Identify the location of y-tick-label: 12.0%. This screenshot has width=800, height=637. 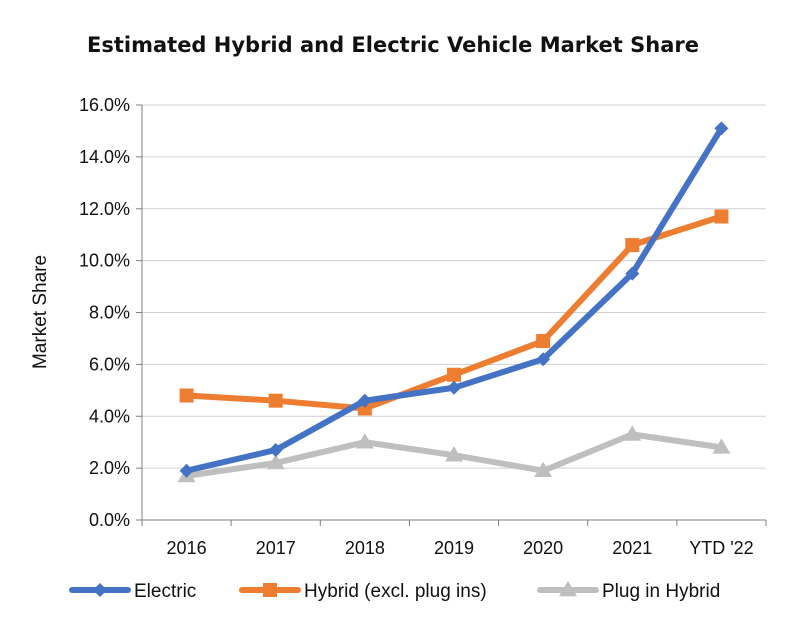
(104, 209).